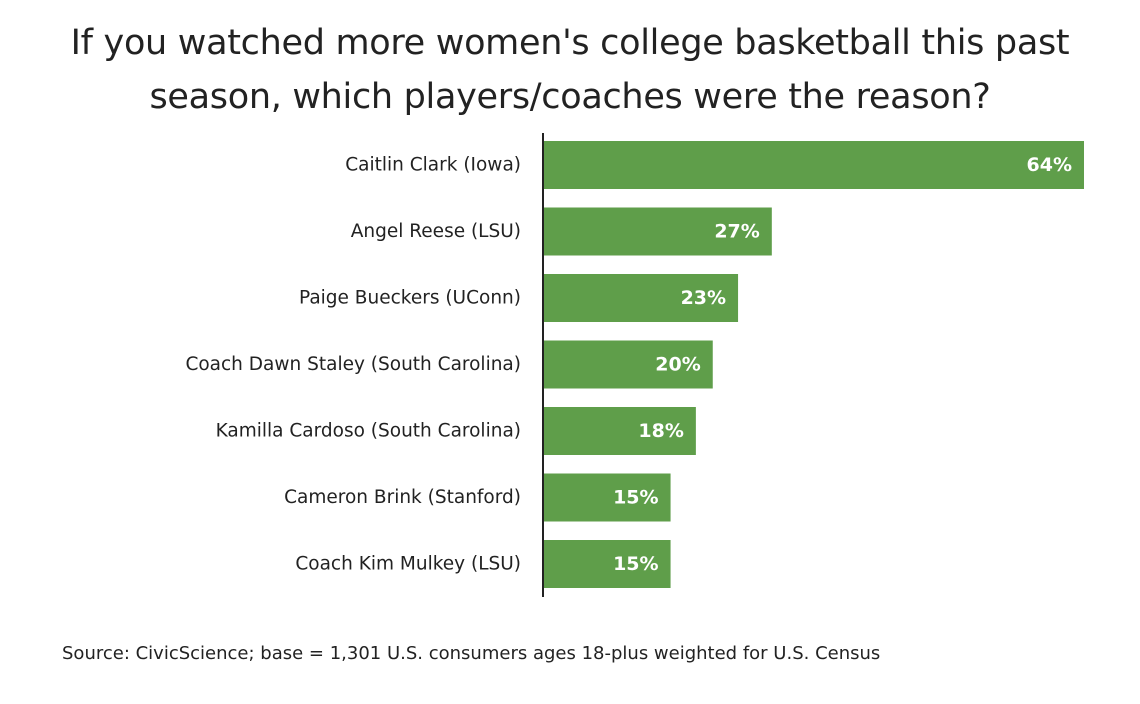 The image size is (1140, 704). Describe the element at coordinates (436, 231) in the screenshot. I see `category-label: Angel Reese (LSU)` at that location.